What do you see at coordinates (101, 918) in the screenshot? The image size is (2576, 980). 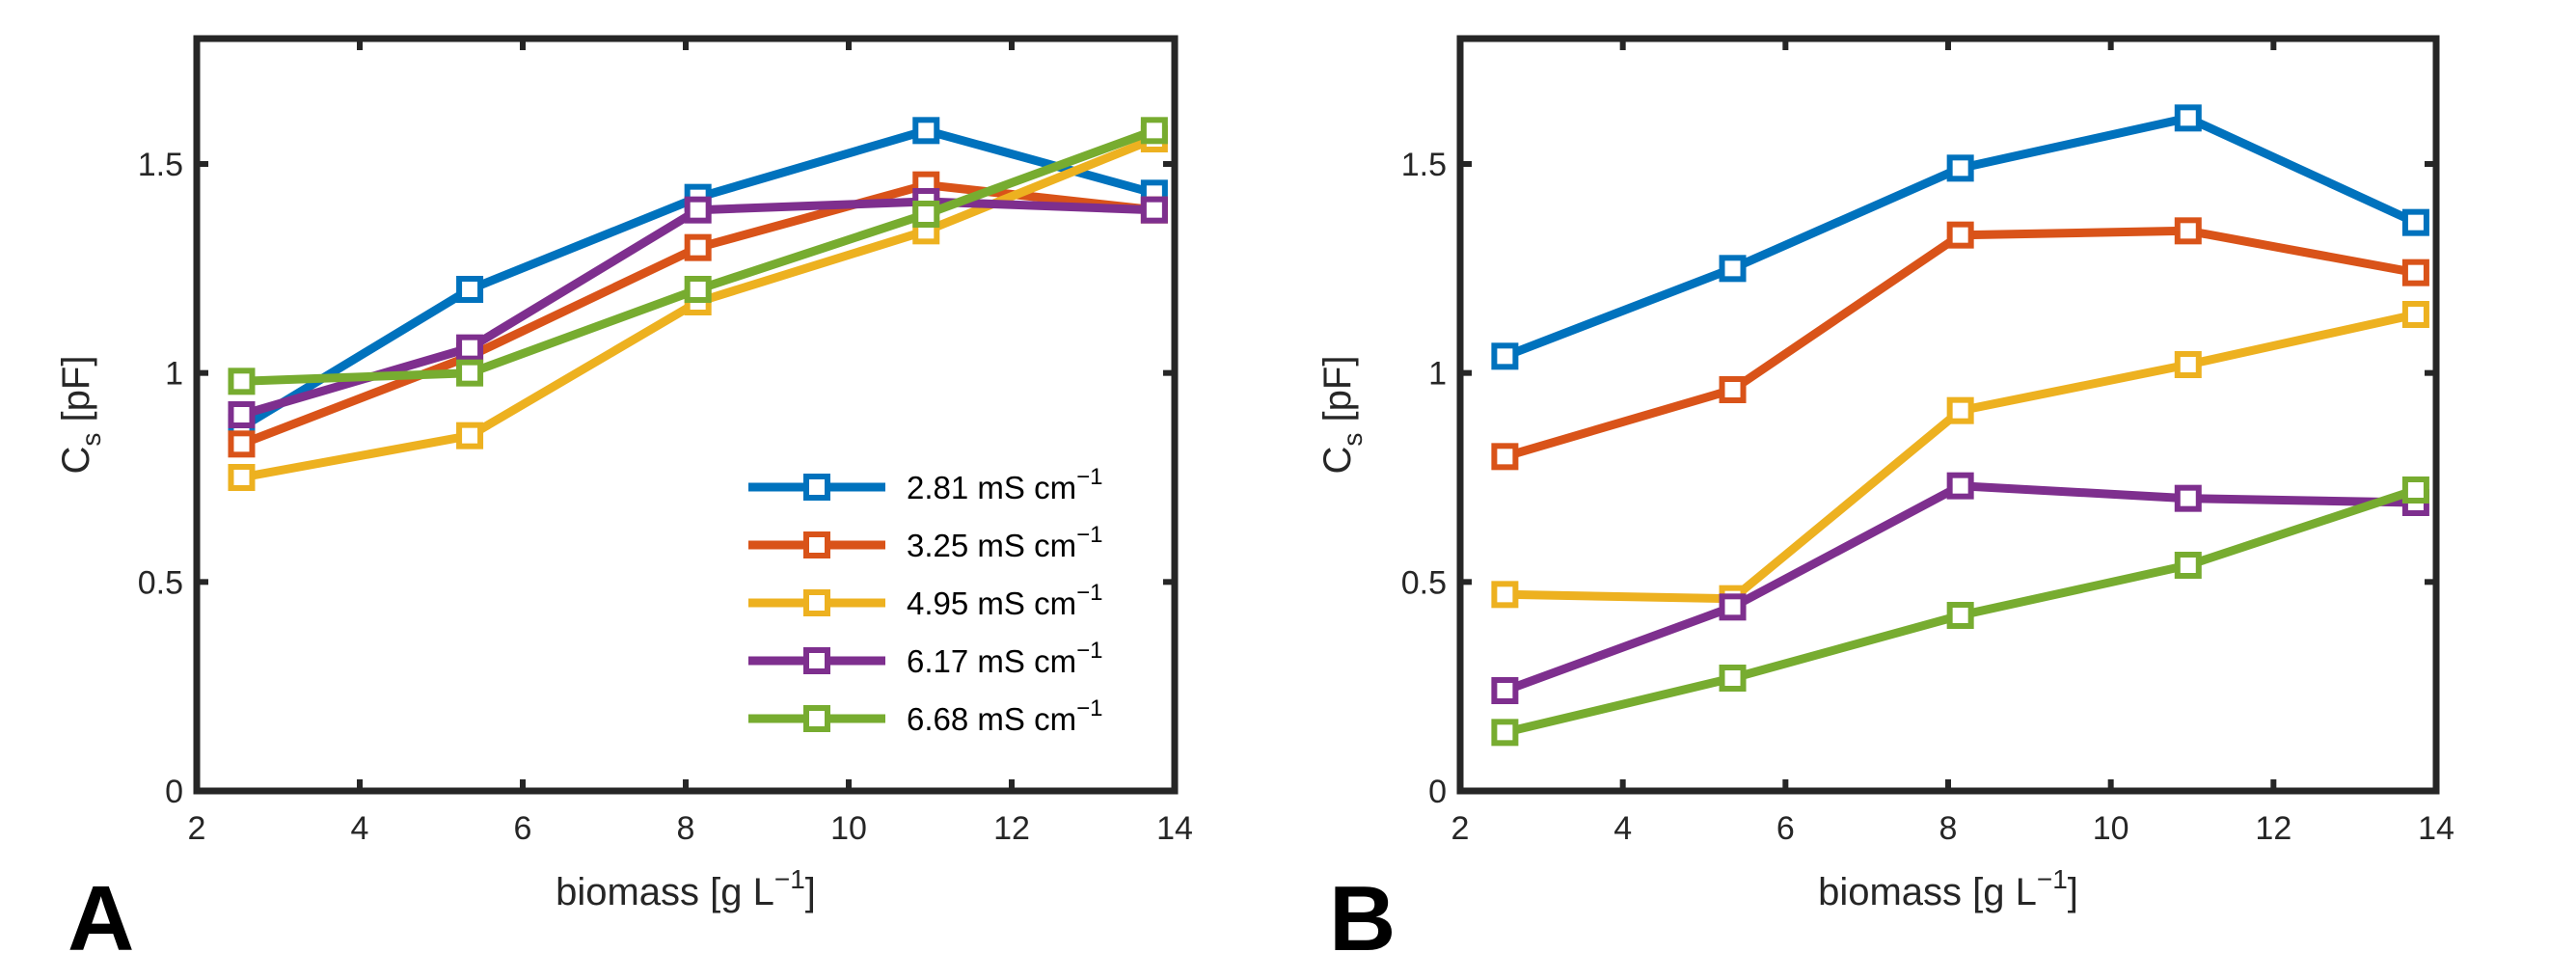 I see `panel-label: A` at bounding box center [101, 918].